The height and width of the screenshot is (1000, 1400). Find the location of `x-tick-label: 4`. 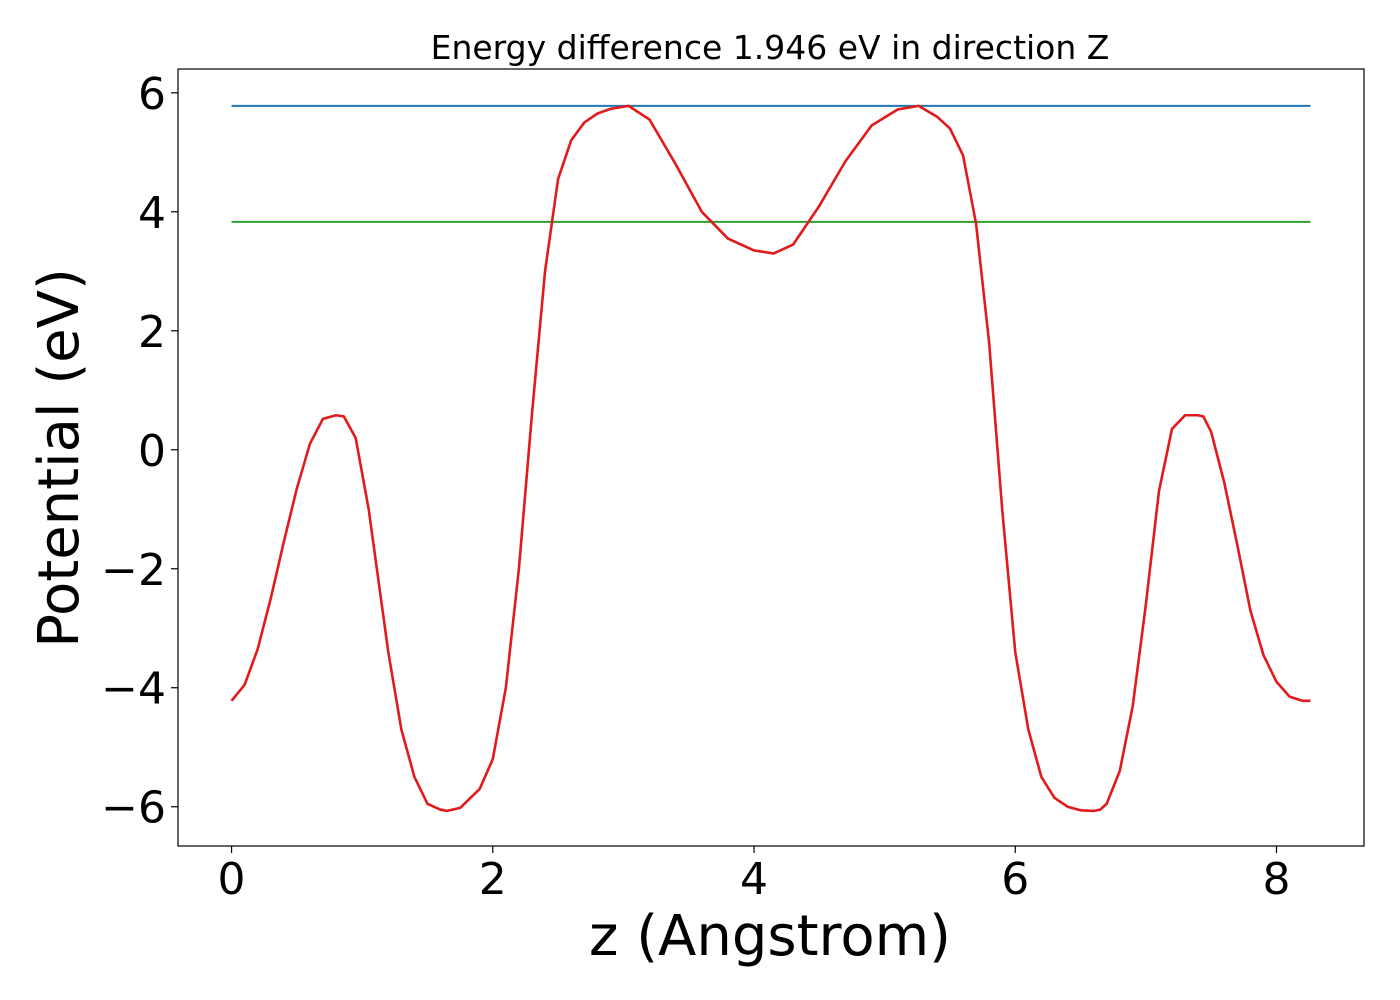

x-tick-label: 4 is located at coordinates (754, 879).